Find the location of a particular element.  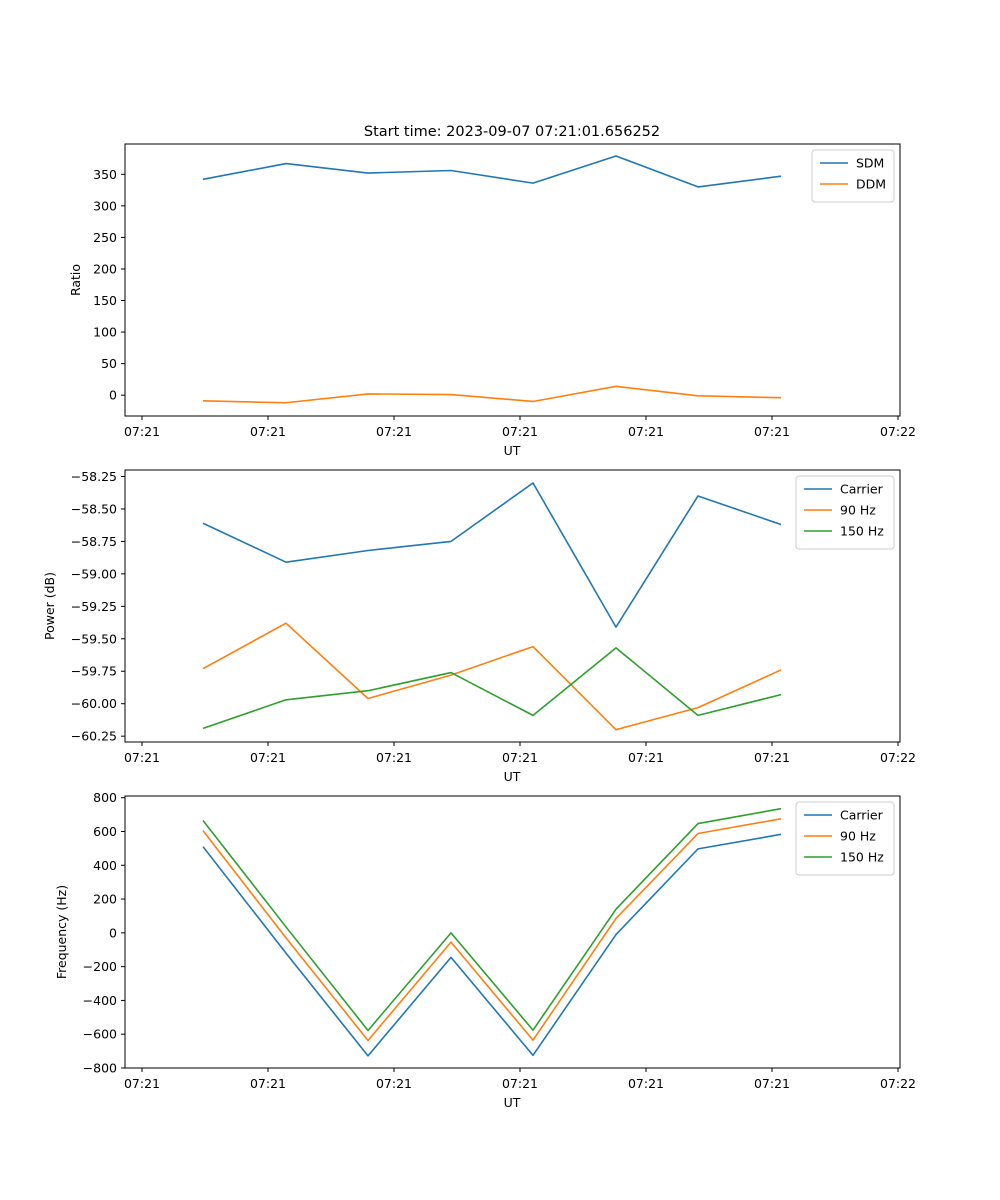

y-axis-label: Power (dB) is located at coordinates (49, 606).